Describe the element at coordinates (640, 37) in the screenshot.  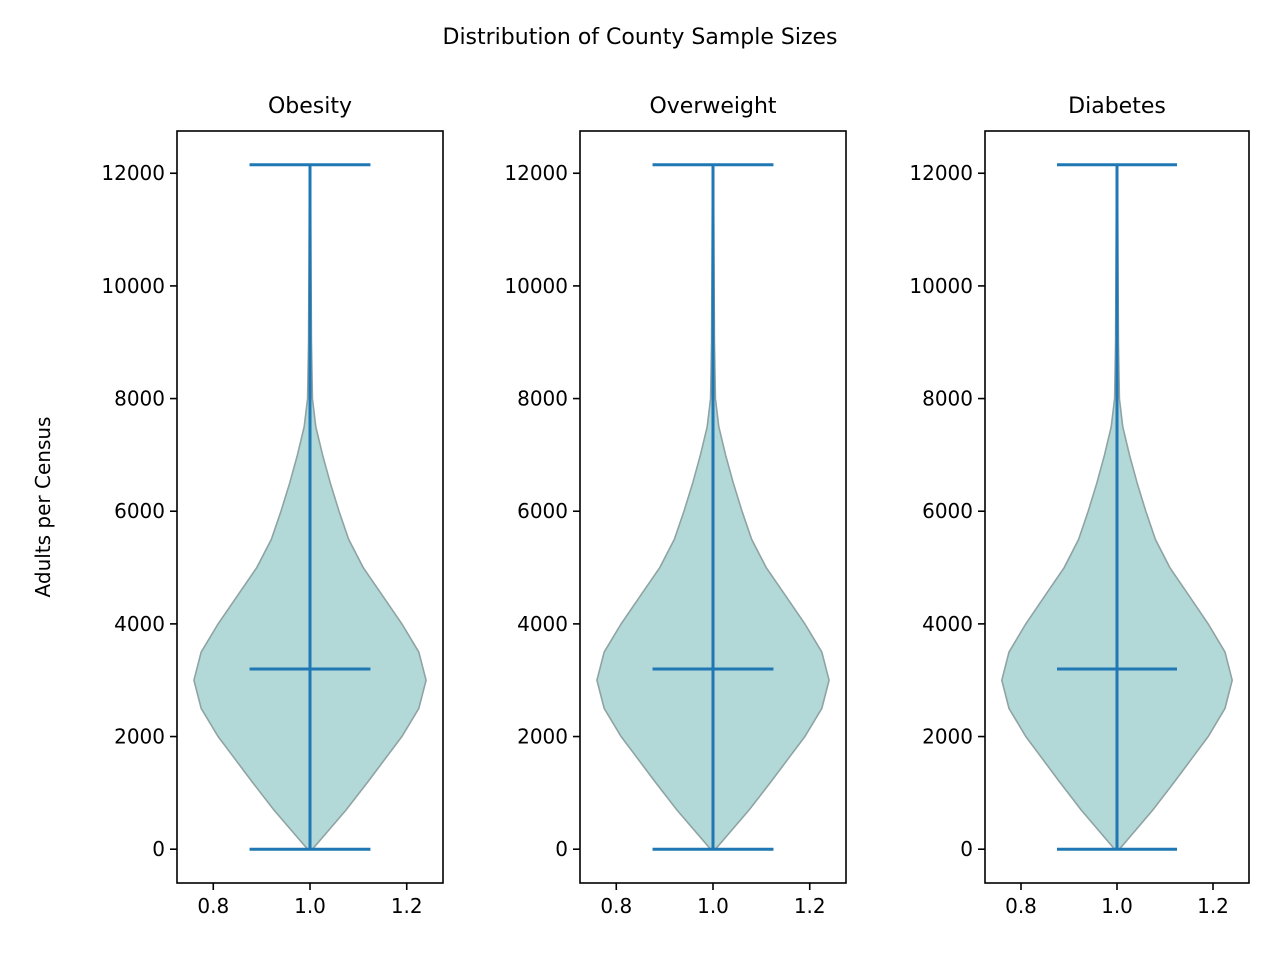
I see `chart-title: Distribution of County Sample Sizes` at that location.